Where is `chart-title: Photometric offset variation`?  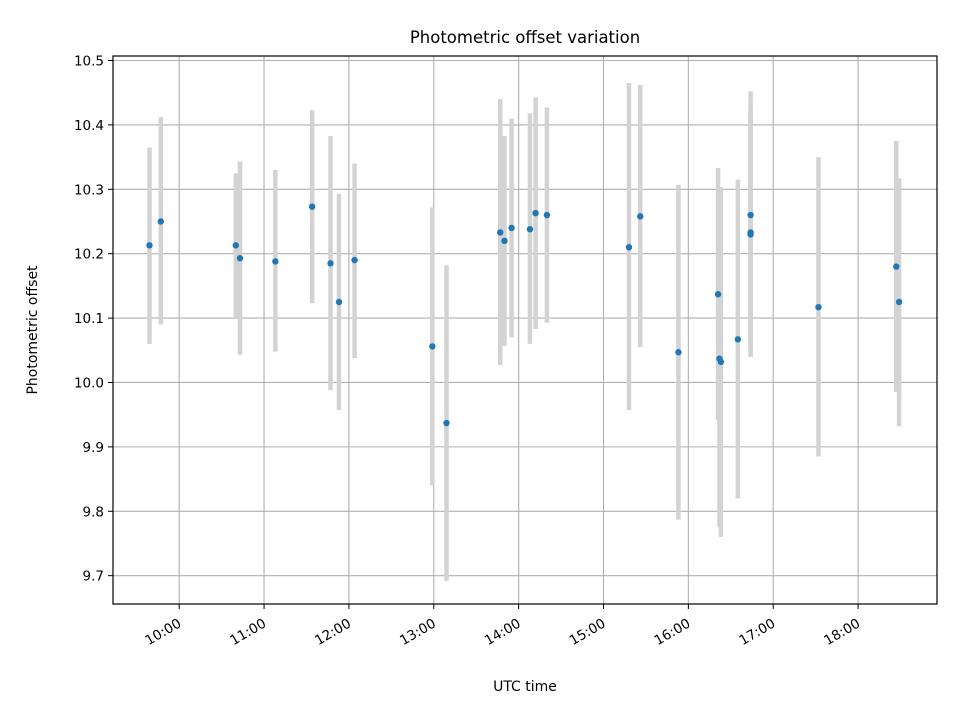
chart-title: Photometric offset variation is located at coordinates (525, 37).